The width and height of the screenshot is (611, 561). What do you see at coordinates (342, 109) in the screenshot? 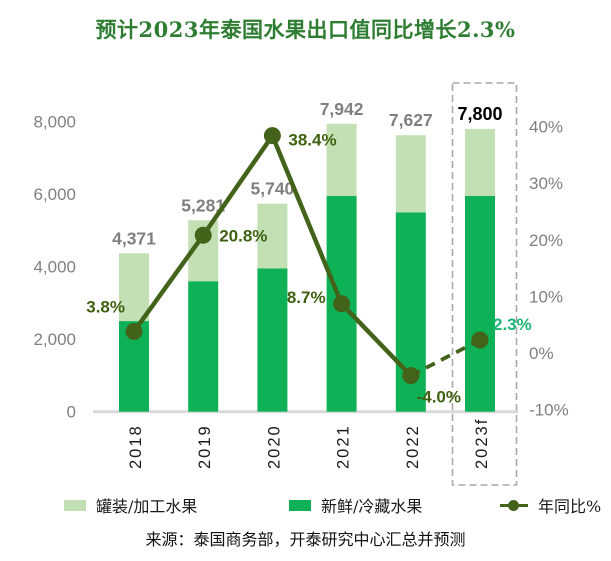
I see `bar-total-label-2021: 7,942` at bounding box center [342, 109].